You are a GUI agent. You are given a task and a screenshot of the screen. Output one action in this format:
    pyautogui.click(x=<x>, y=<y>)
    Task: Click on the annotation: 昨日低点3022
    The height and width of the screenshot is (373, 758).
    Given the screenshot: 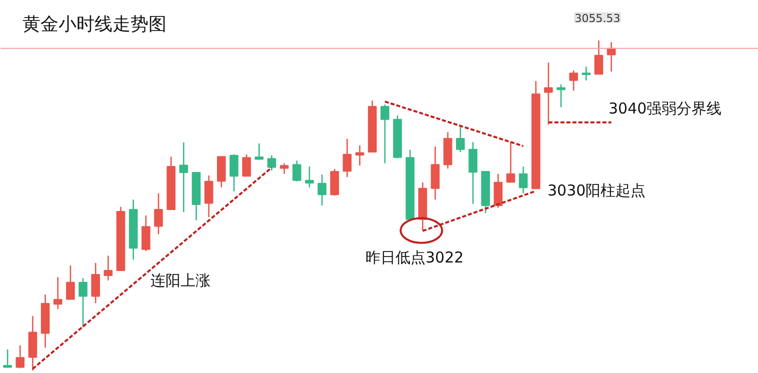 What is the action you would take?
    pyautogui.click(x=415, y=257)
    